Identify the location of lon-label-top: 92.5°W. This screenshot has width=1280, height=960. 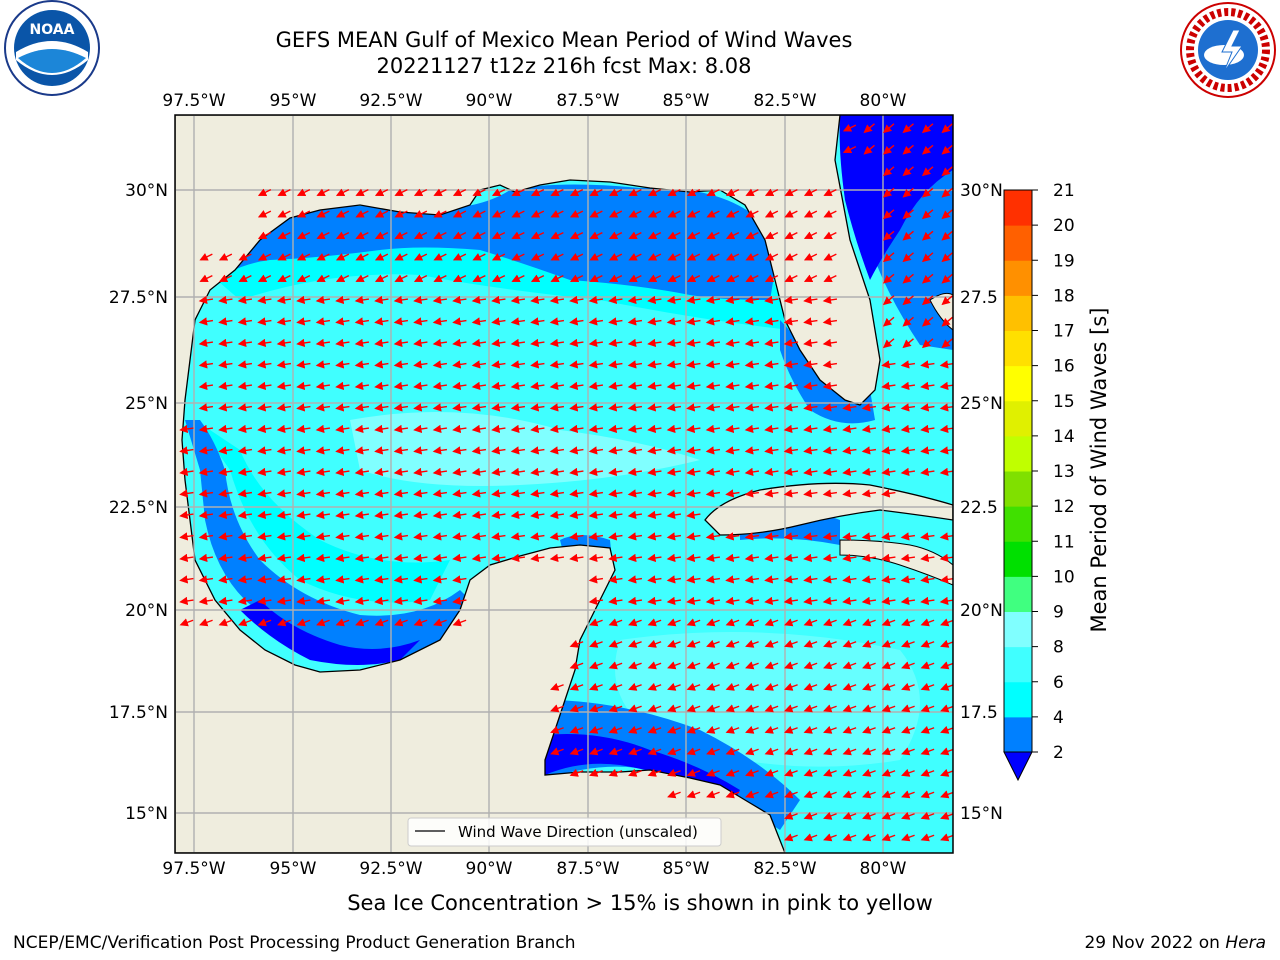
(390, 101).